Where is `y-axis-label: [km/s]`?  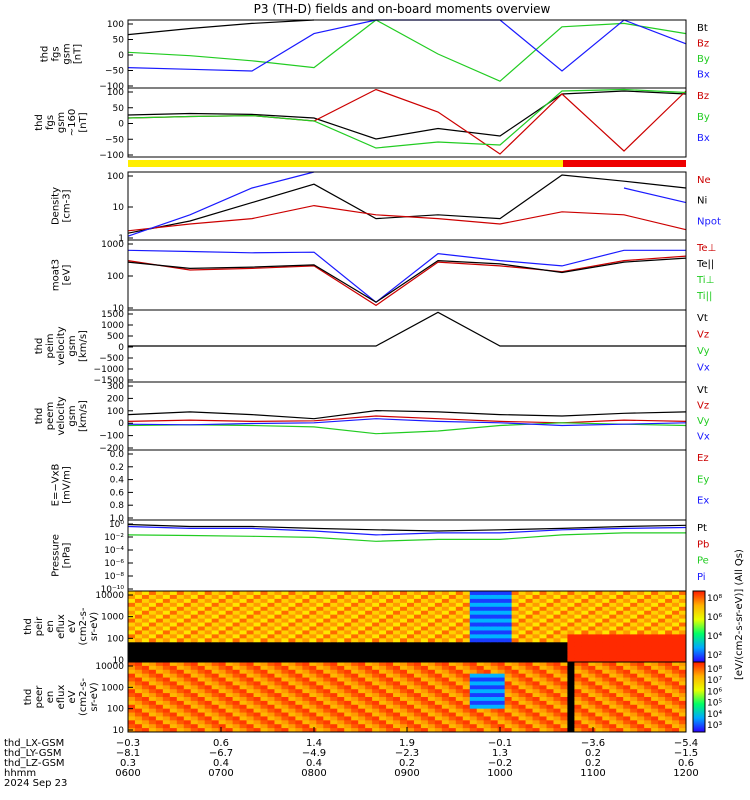 y-axis-label: [km/s] is located at coordinates (83, 416).